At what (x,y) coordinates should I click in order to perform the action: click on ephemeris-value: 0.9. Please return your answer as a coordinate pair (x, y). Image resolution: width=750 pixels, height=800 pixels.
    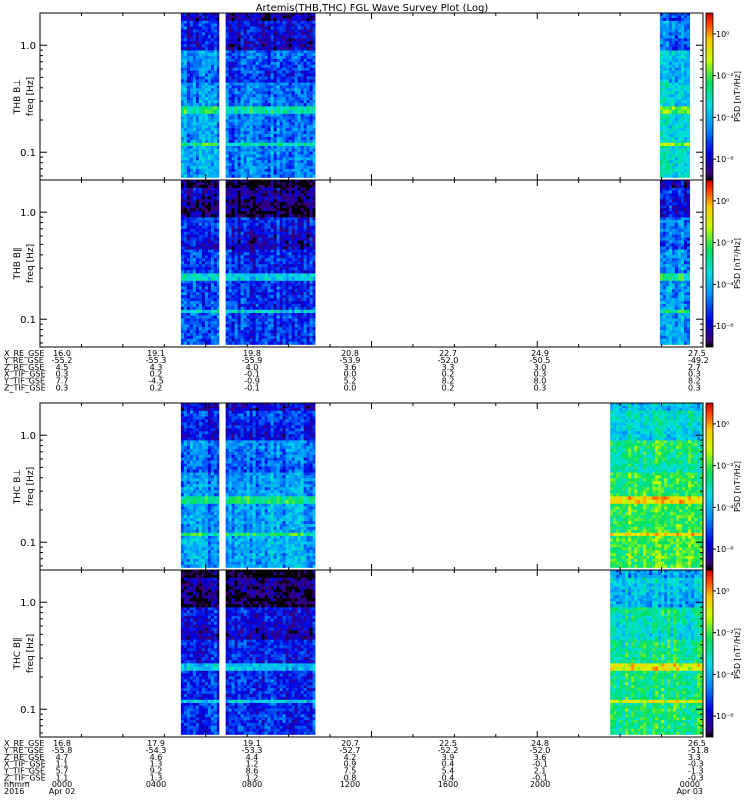
    Looking at the image, I should click on (350, 764).